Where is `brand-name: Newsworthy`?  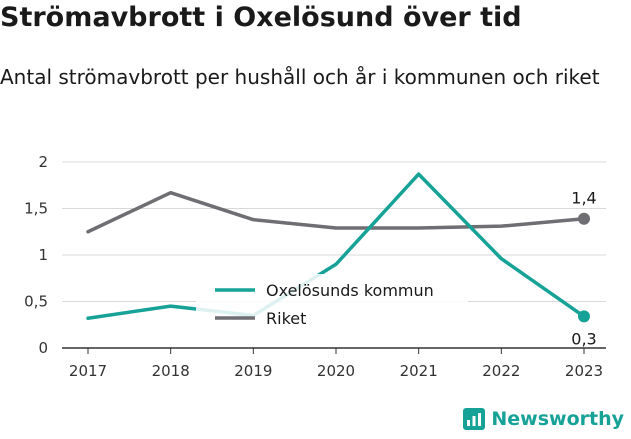
brand-name: Newsworthy is located at coordinates (557, 419).